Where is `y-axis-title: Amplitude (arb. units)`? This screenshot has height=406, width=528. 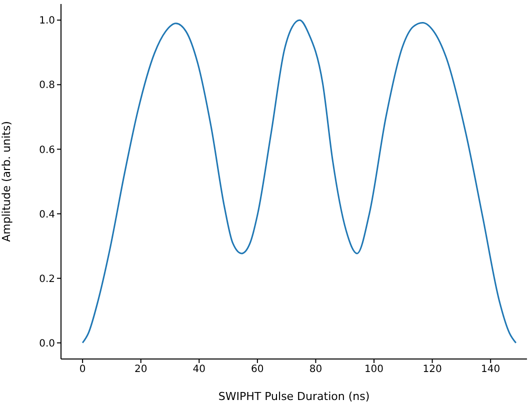 y-axis-title: Amplitude (arb. units) is located at coordinates (6, 181).